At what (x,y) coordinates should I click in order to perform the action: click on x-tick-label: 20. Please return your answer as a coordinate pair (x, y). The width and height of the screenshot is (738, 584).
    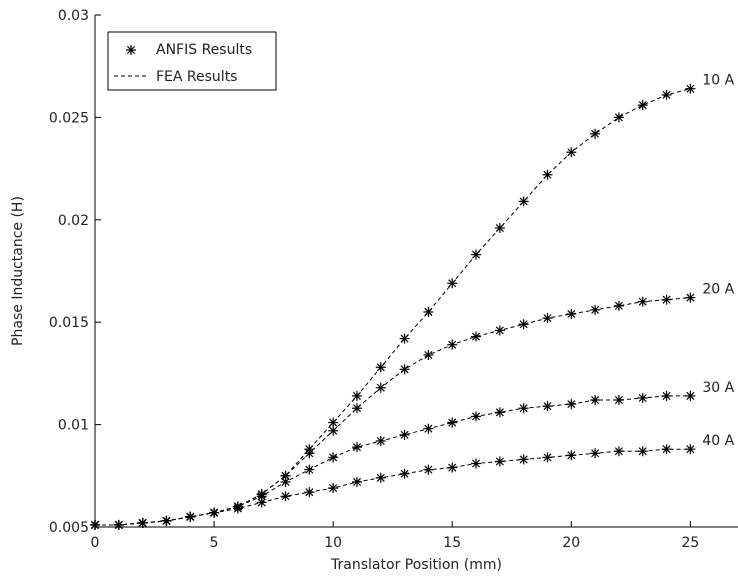
    Looking at the image, I should click on (571, 543).